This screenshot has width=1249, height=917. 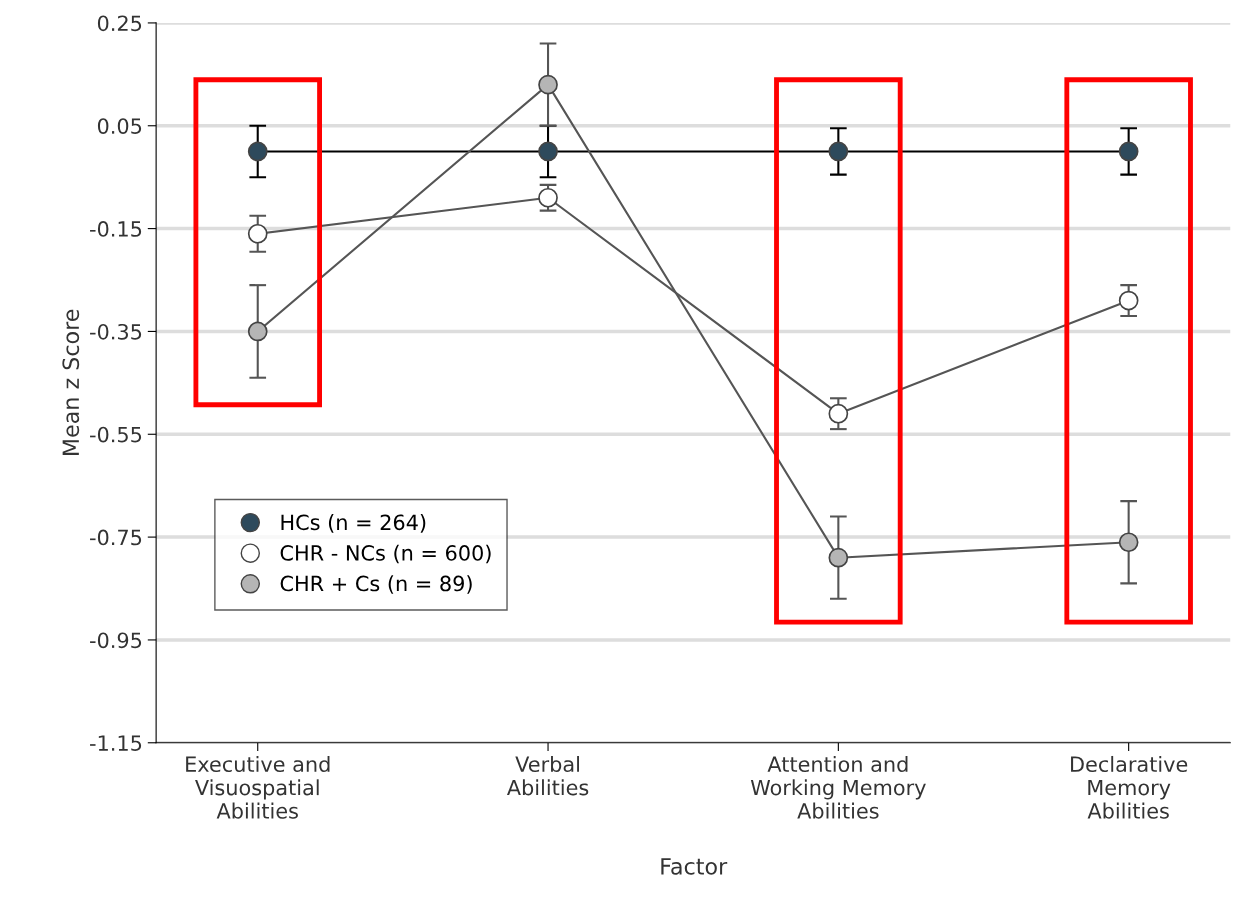 What do you see at coordinates (385, 554) in the screenshot?
I see `legend-label: CHR - NCs (n = 600)` at bounding box center [385, 554].